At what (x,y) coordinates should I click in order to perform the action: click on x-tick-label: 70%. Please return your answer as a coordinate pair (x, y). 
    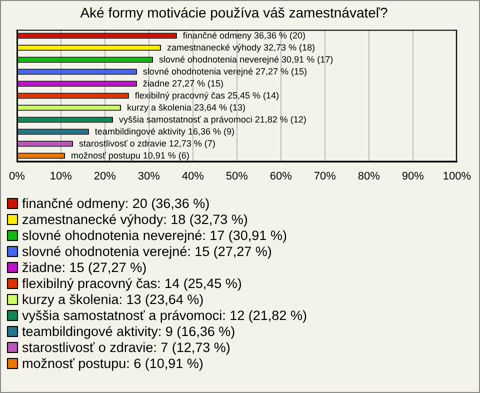
    Looking at the image, I should click on (325, 176).